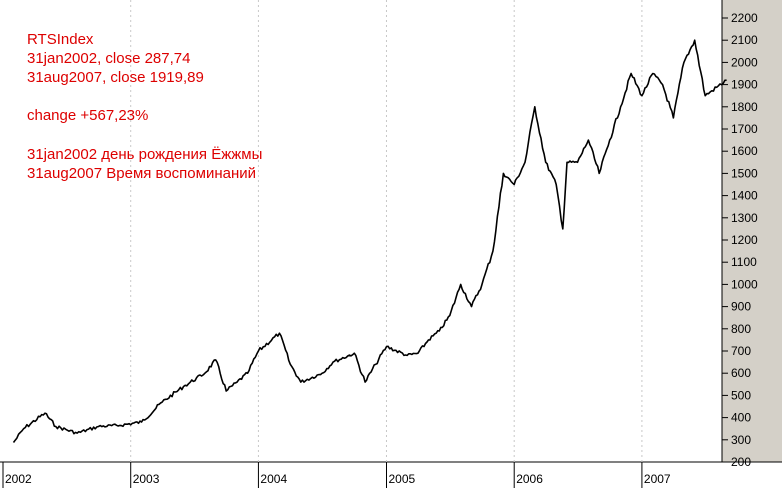 This screenshot has width=782, height=493. What do you see at coordinates (741, 307) in the screenshot?
I see `y-tick-label: 900` at bounding box center [741, 307].